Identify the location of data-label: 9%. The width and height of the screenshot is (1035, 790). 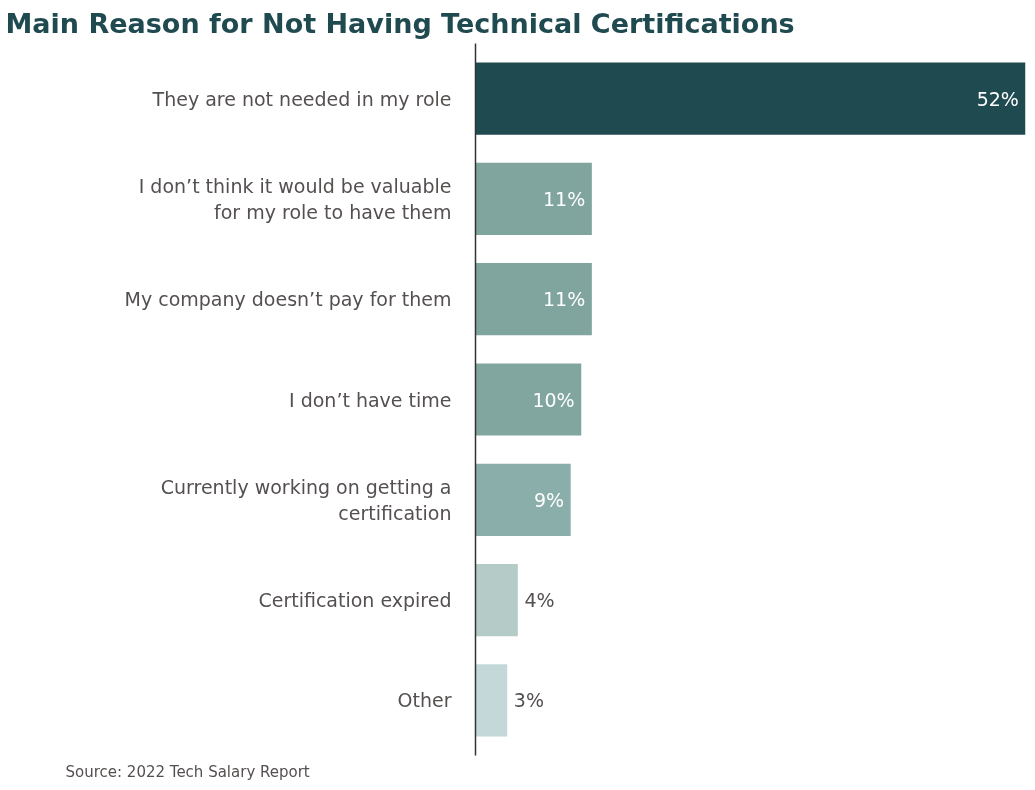
(549, 499).